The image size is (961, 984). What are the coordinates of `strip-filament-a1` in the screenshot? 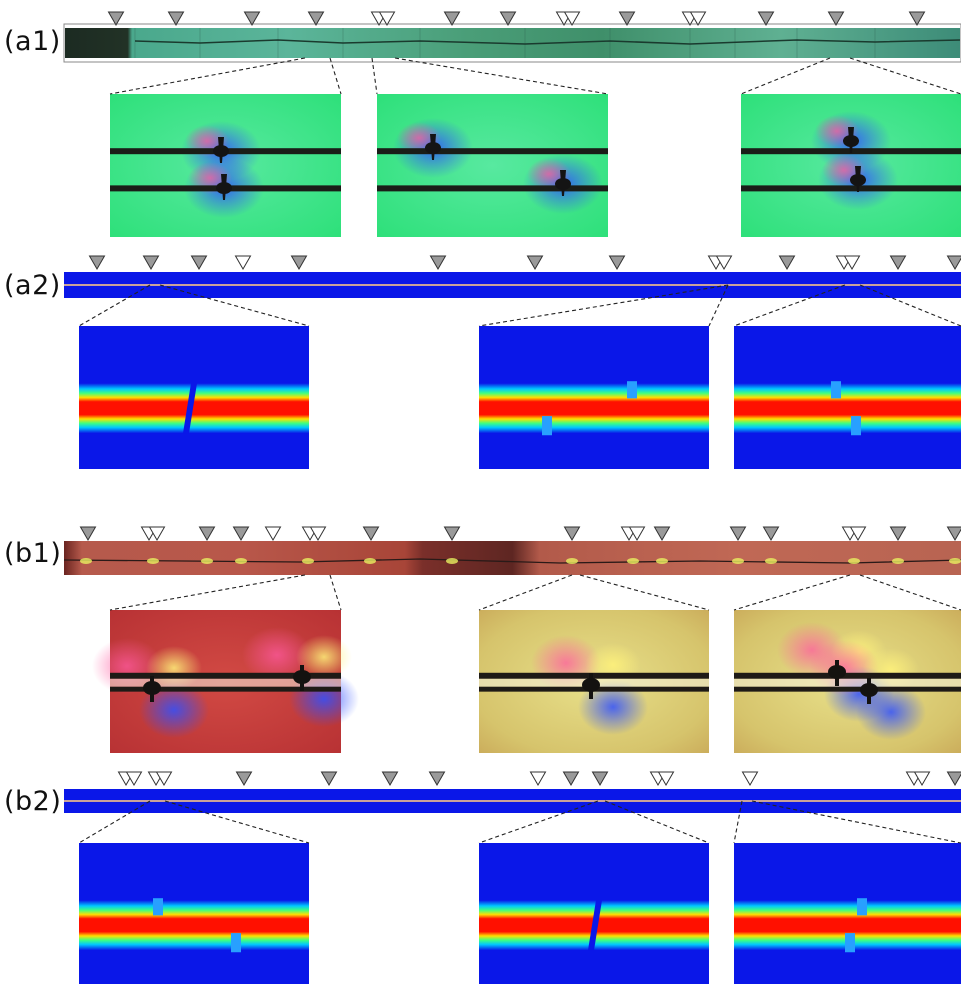 It's located at (547, 42).